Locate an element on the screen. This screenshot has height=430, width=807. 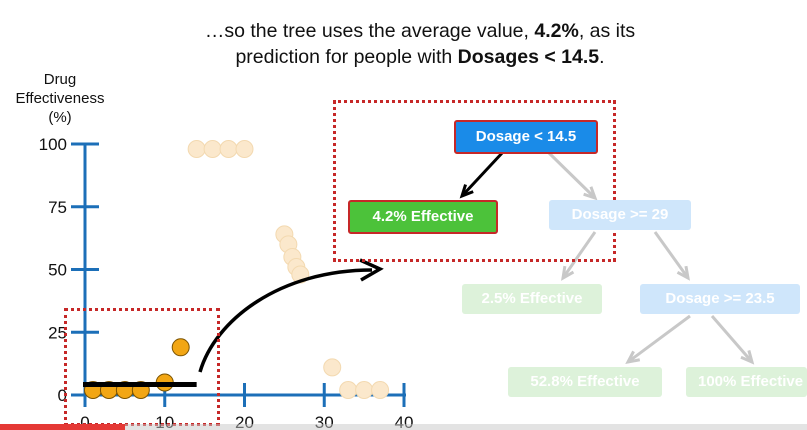
y-axis-label-line: Drug is located at coordinates (60, 79).